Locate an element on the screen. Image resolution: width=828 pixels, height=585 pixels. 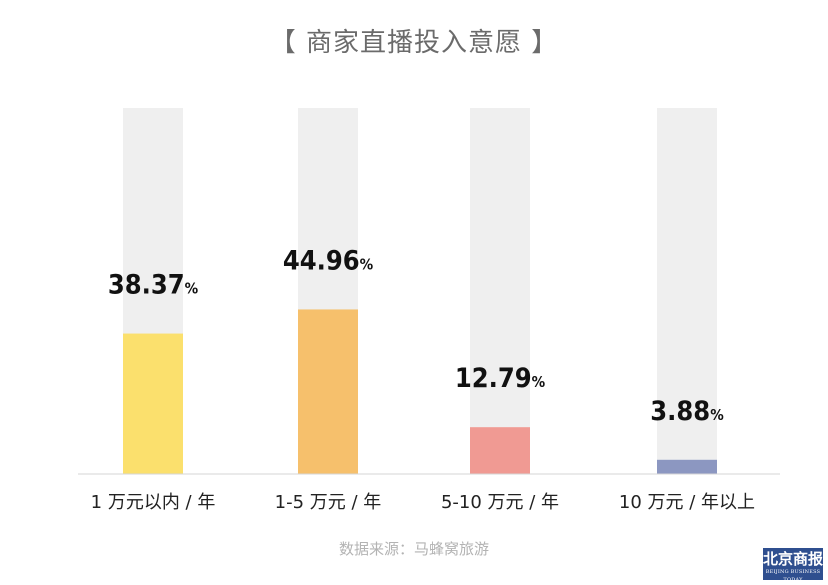
data-source-note: 数据来源：马蜂窝旅游 is located at coordinates (413, 549).